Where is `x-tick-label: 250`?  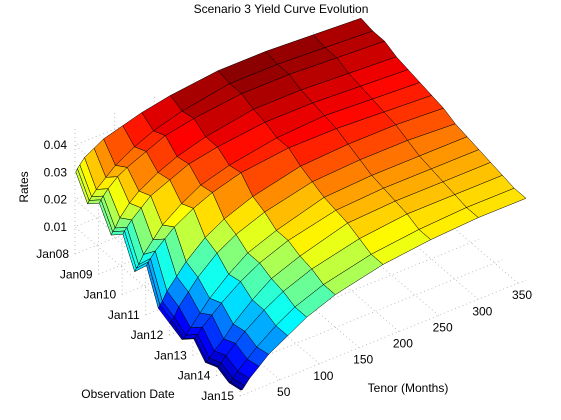 x-tick-label: 250 is located at coordinates (443, 327).